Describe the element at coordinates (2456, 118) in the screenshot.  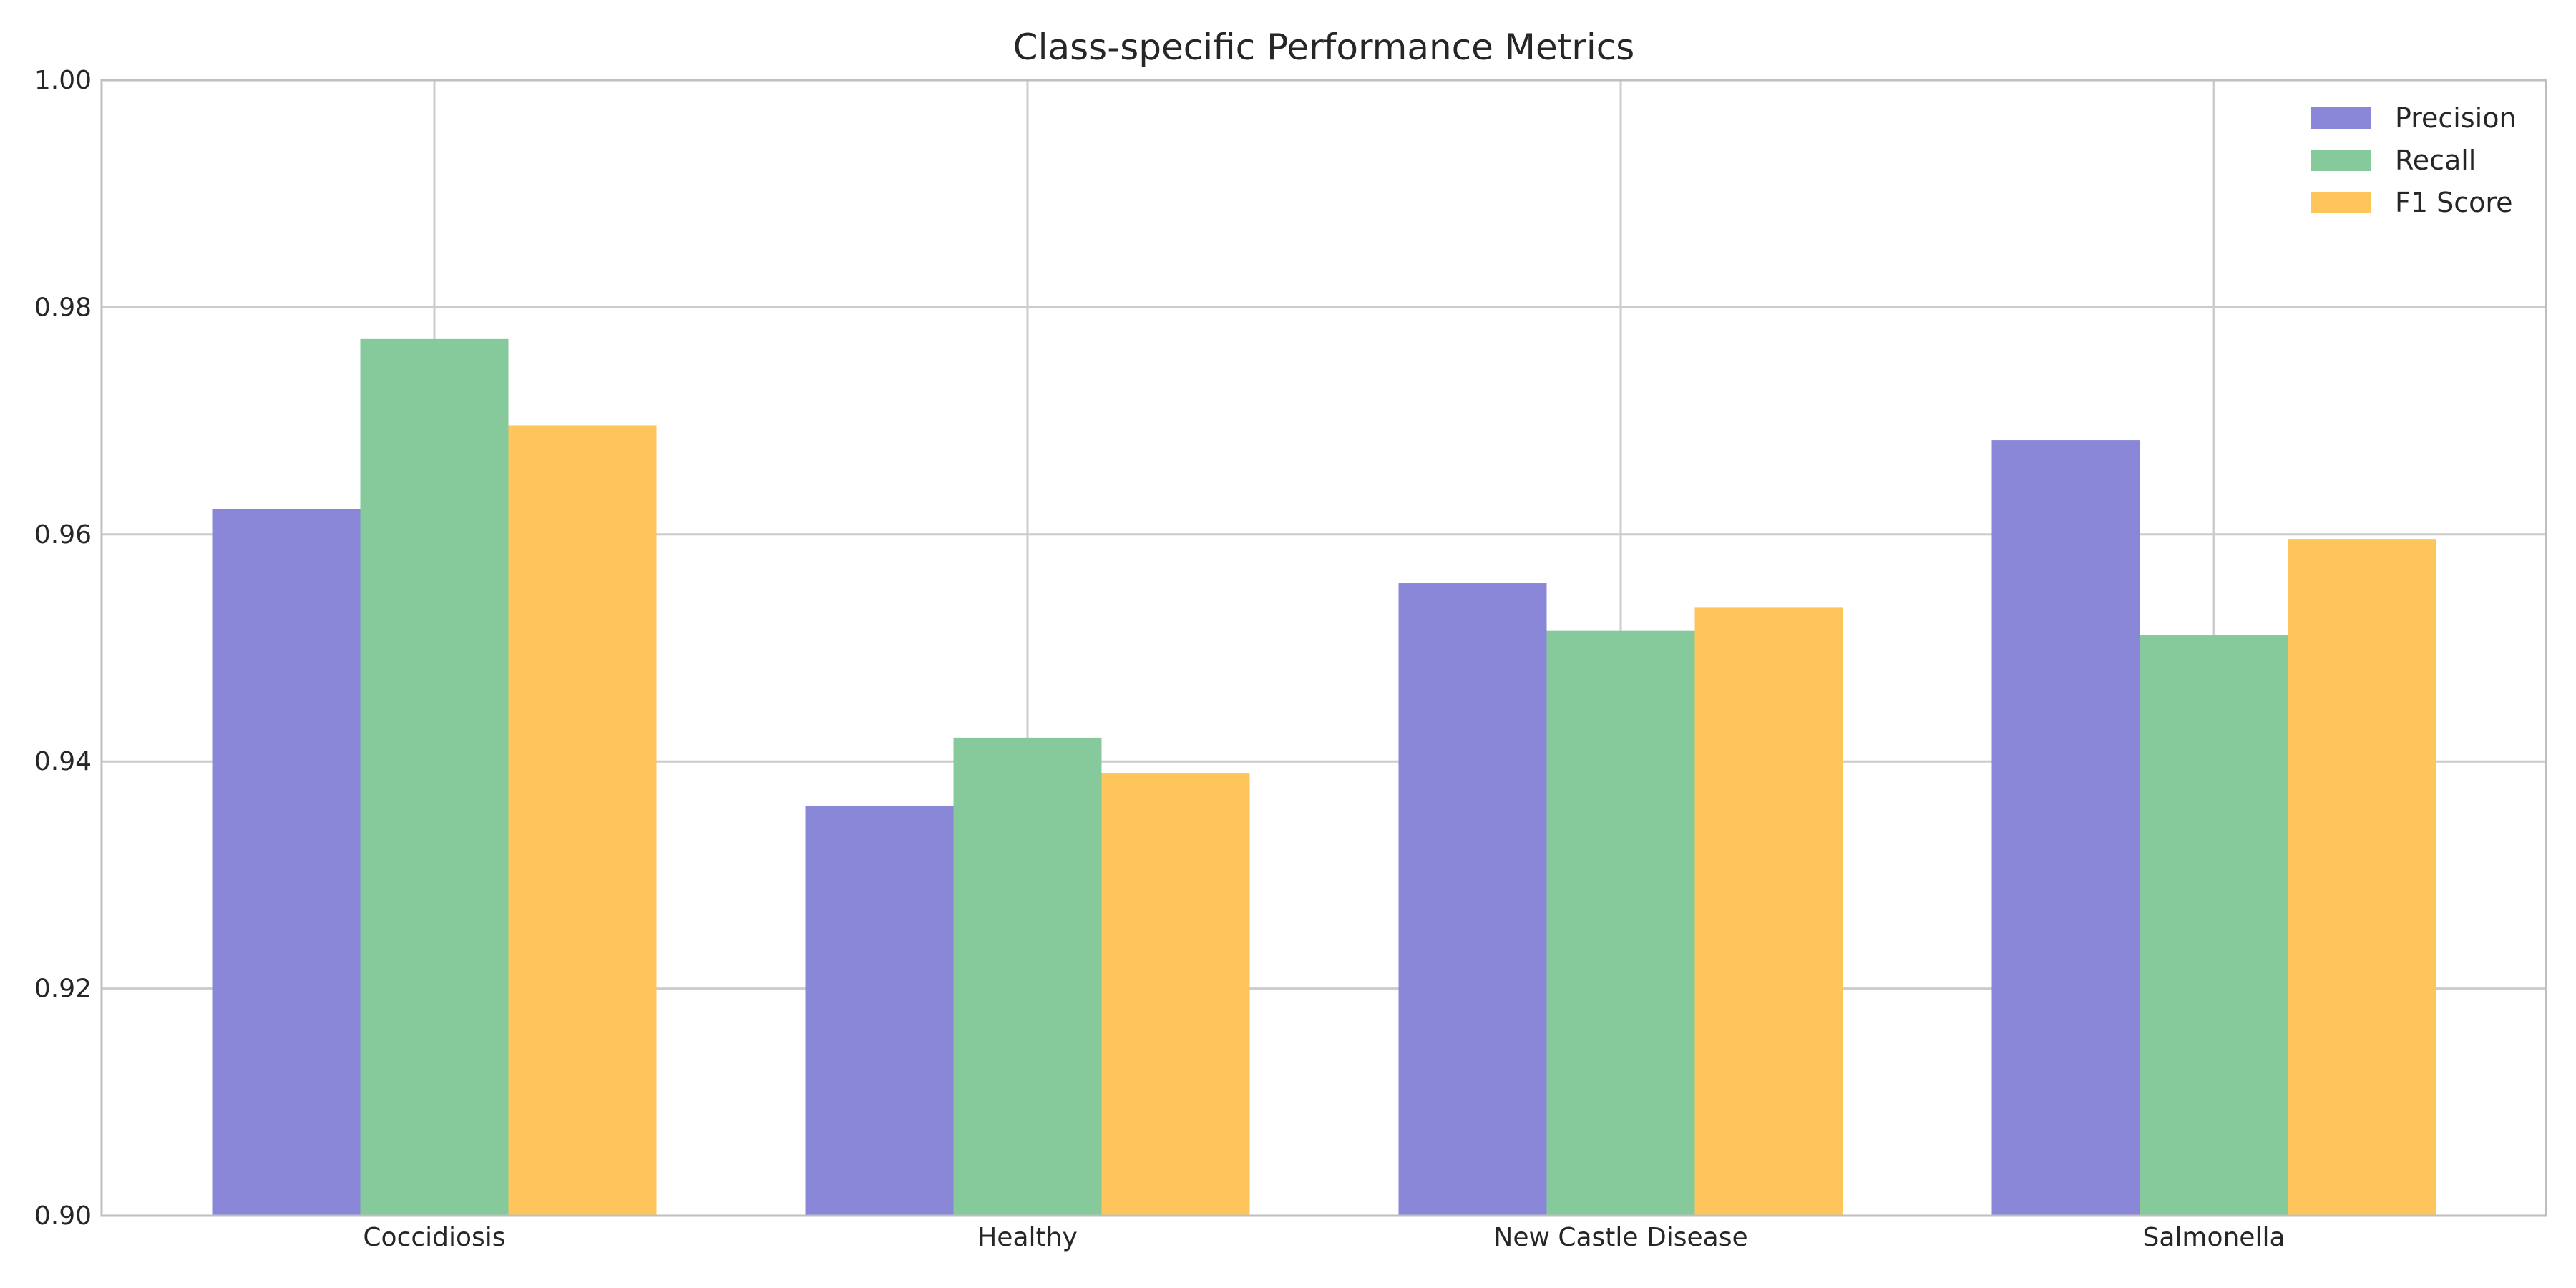
I see `legend-label: Precision` at that location.